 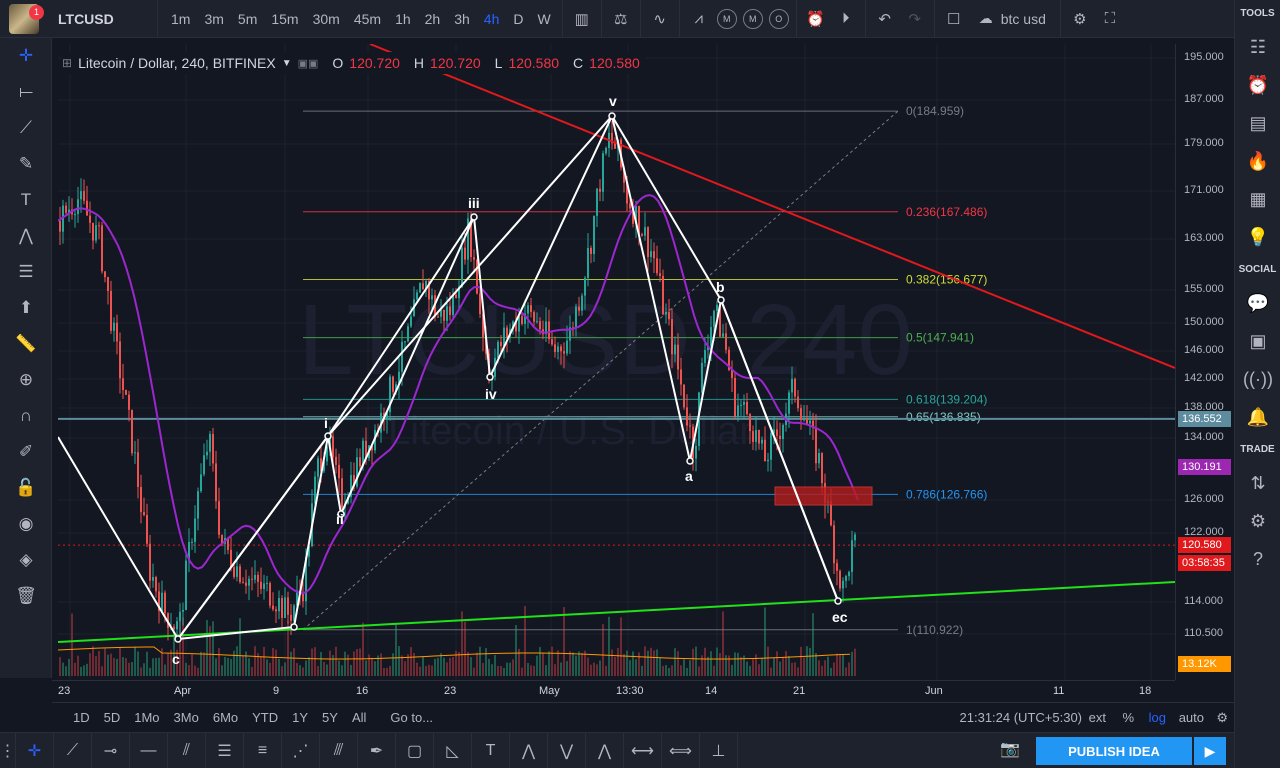 What do you see at coordinates (1258, 122) in the screenshot?
I see `datawindow-icon: ▤` at bounding box center [1258, 122].